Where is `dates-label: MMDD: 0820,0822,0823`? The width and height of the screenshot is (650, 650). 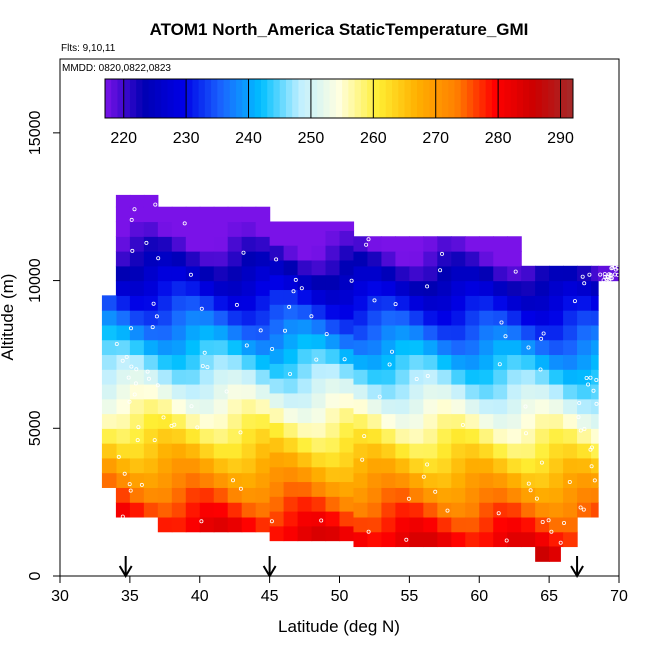
dates-label: MMDD: 0820,0822,0823 is located at coordinates (116, 68).